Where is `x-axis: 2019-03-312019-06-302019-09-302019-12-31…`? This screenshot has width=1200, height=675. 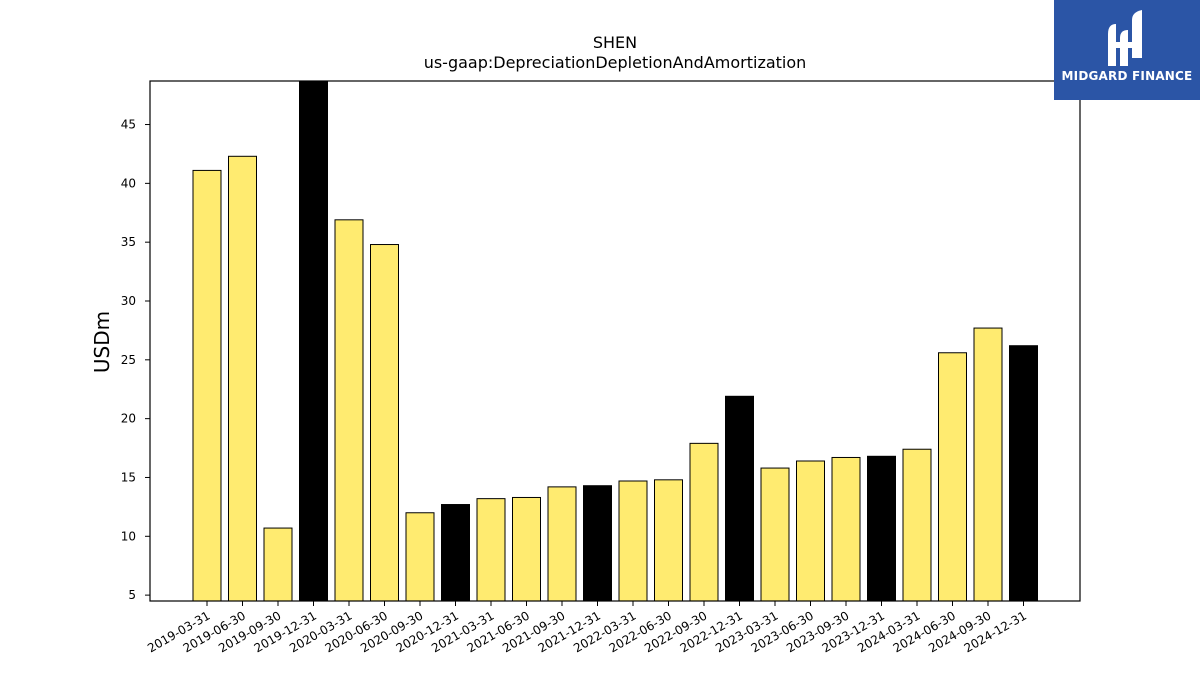
x-axis: 2019-03-312019-06-302019-09-302019-12-31… is located at coordinates (587, 628).